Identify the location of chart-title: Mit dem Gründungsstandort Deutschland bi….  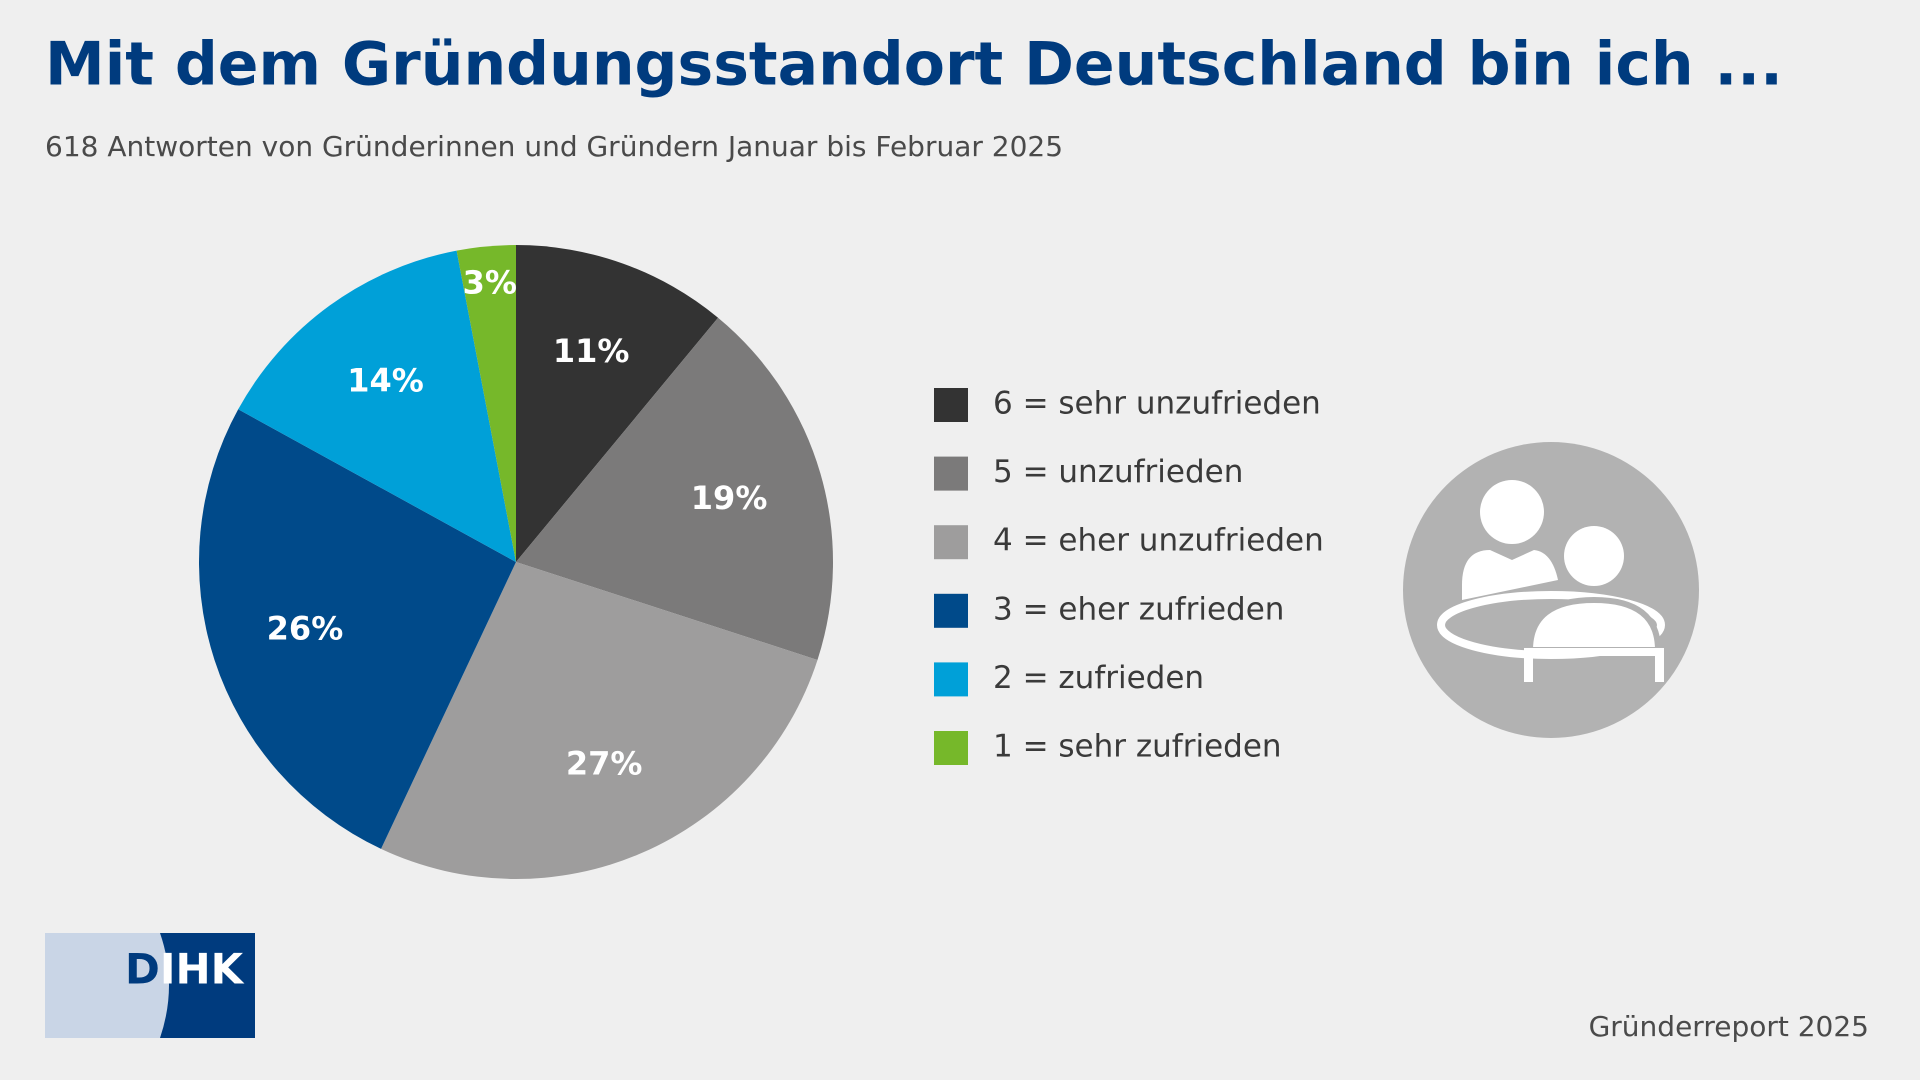
(914, 65).